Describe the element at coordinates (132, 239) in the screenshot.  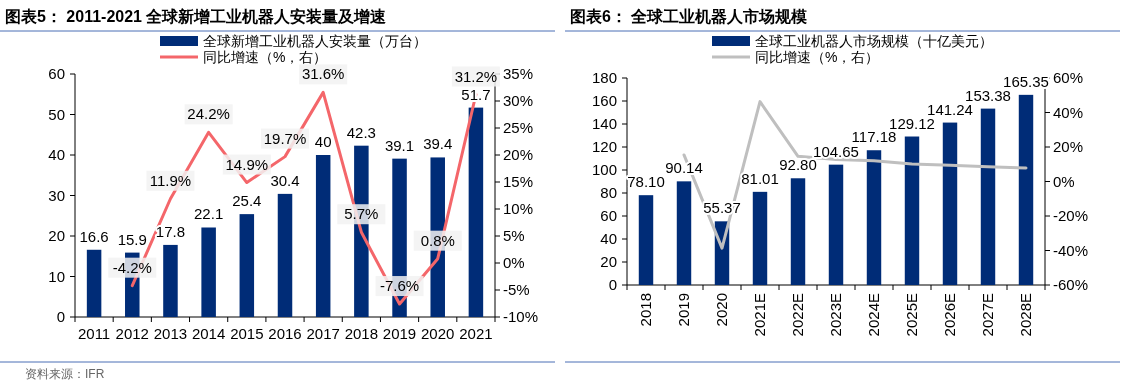
I see `data-label: 15.9` at that location.